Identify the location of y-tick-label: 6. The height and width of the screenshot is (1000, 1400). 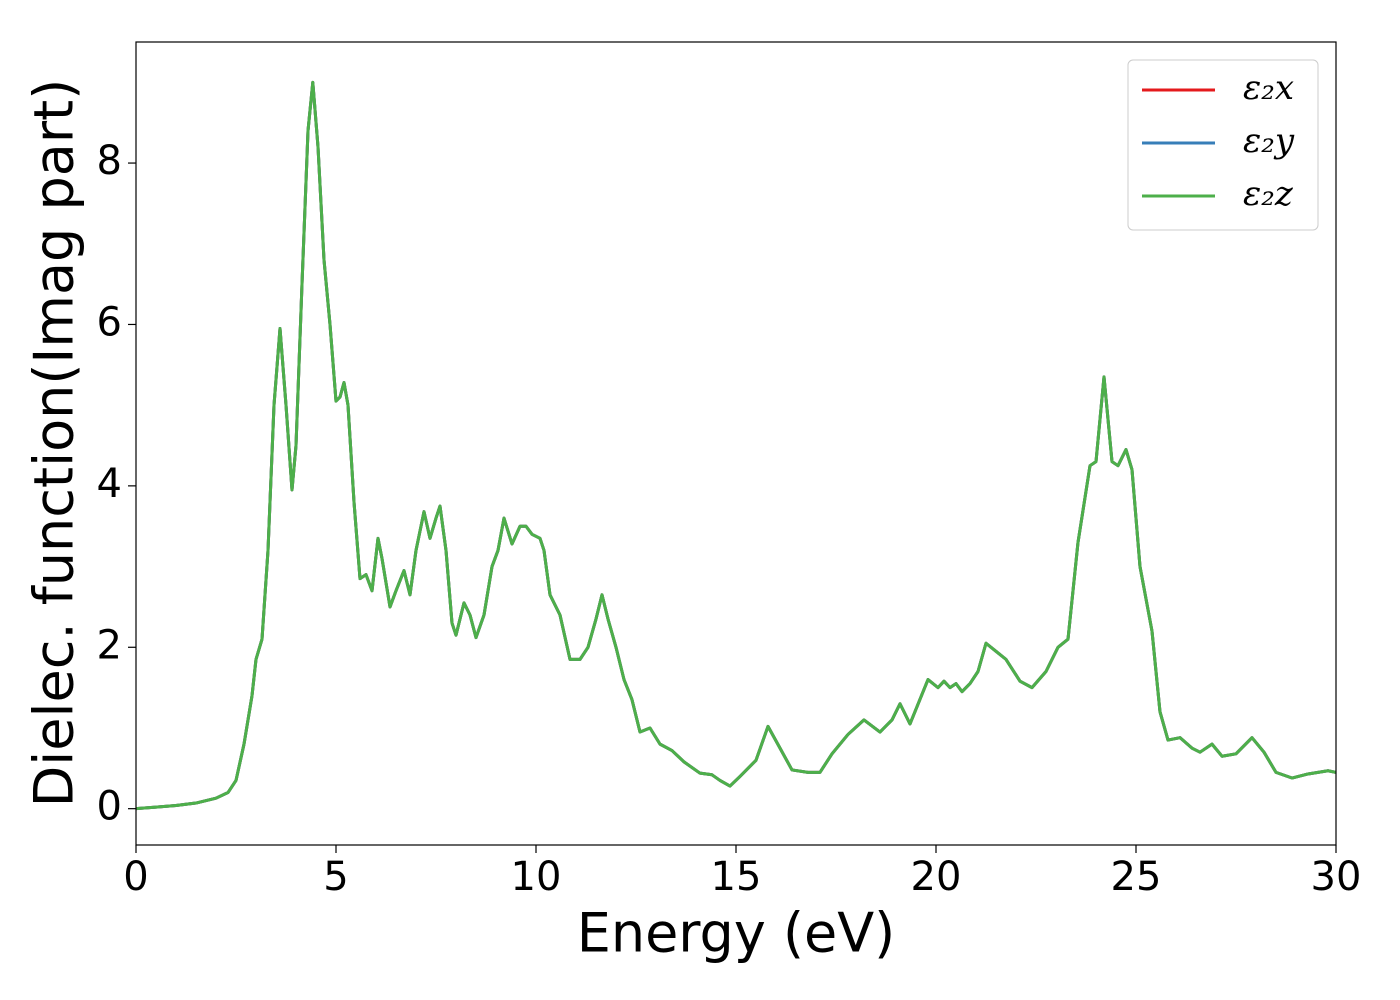
(109, 322).